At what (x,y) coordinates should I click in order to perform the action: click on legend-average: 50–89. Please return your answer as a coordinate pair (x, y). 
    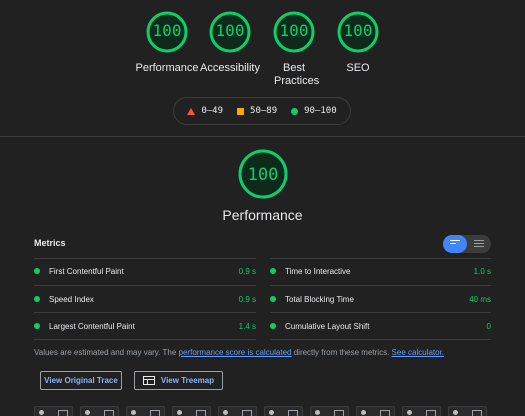
    Looking at the image, I should click on (257, 111).